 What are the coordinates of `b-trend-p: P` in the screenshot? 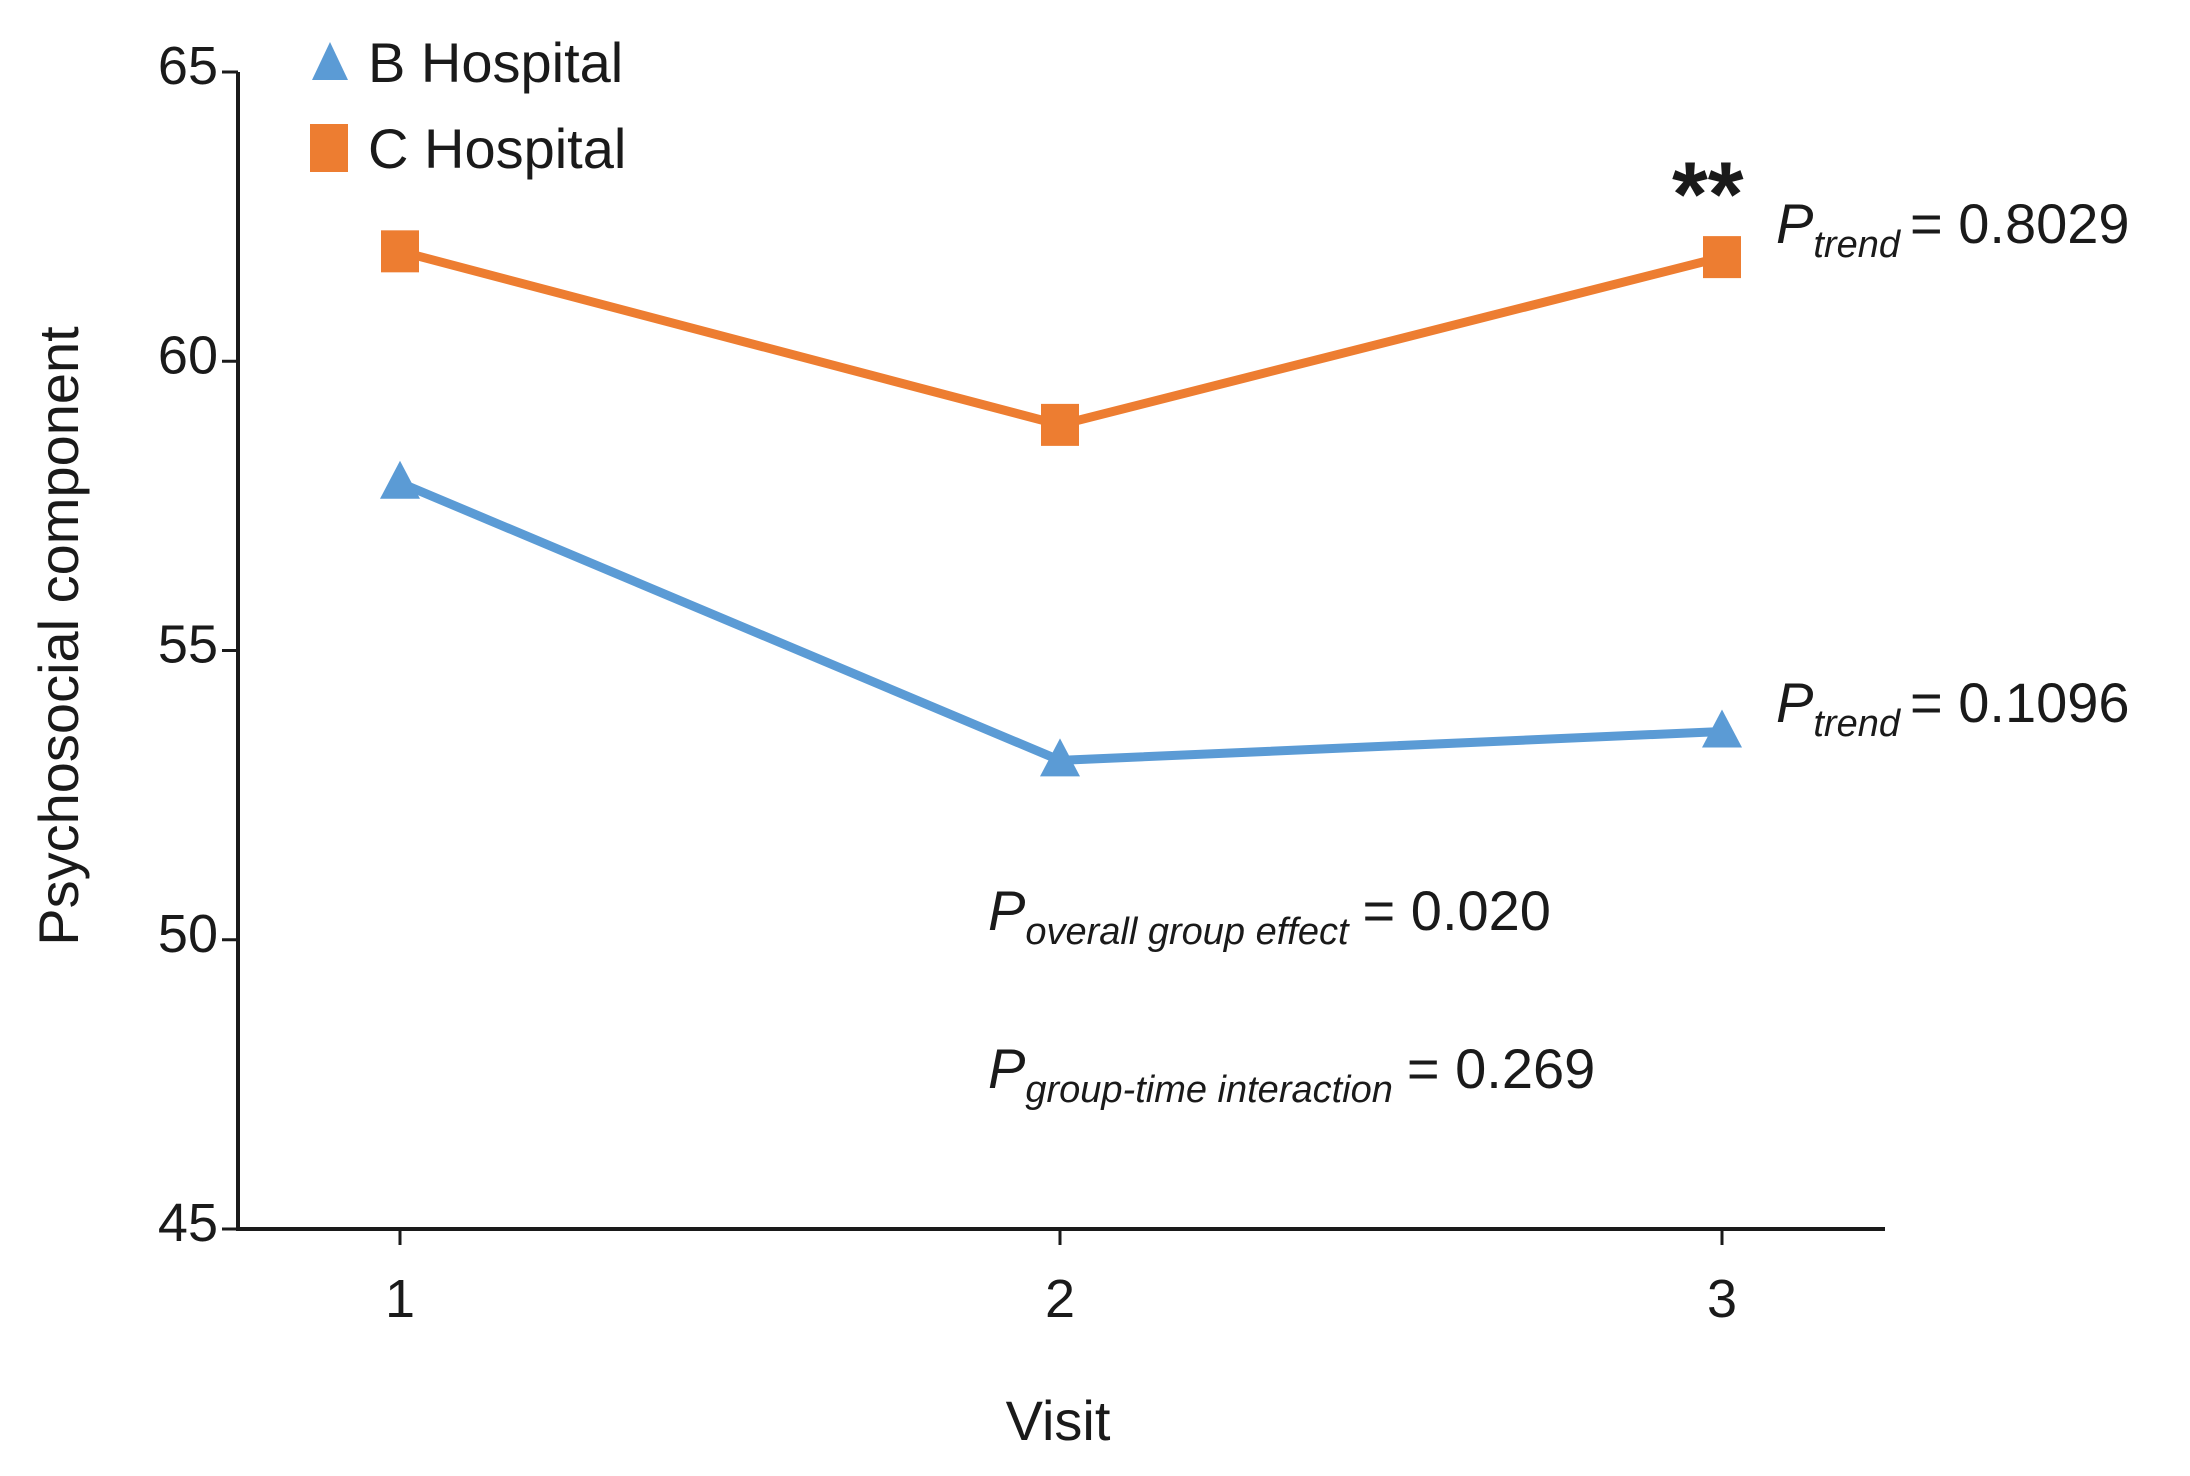 It's located at (1794, 702).